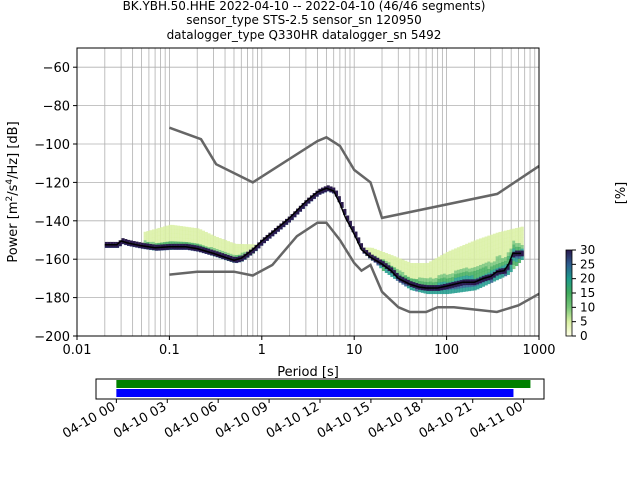 The height and width of the screenshot is (480, 640). Describe the element at coordinates (587, 307) in the screenshot. I see `colorbar-tick-label: 10` at that location.